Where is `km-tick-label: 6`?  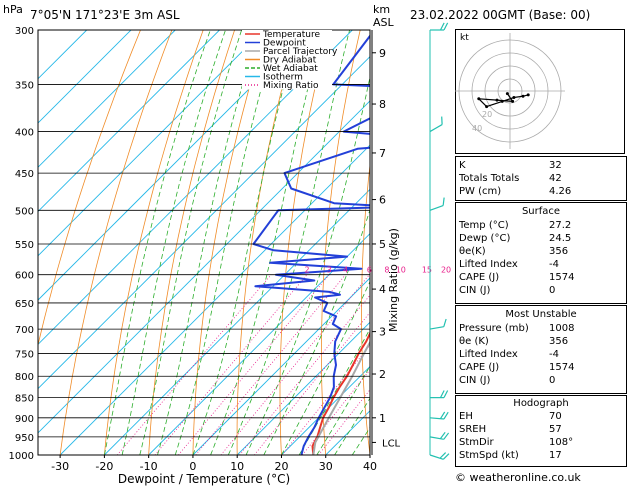 km-tick-label: 6 is located at coordinates (382, 200).